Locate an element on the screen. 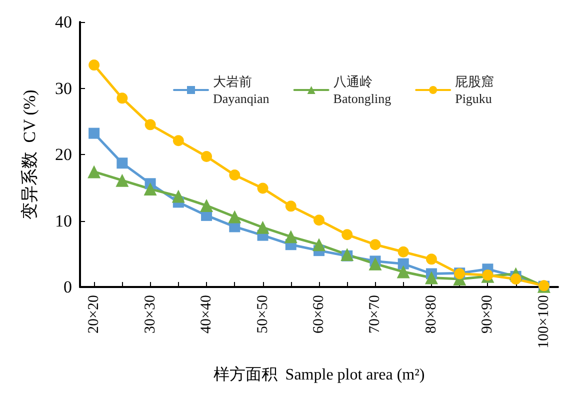 The image size is (578, 405). x-tick-label: 20×20 is located at coordinates (94, 314).